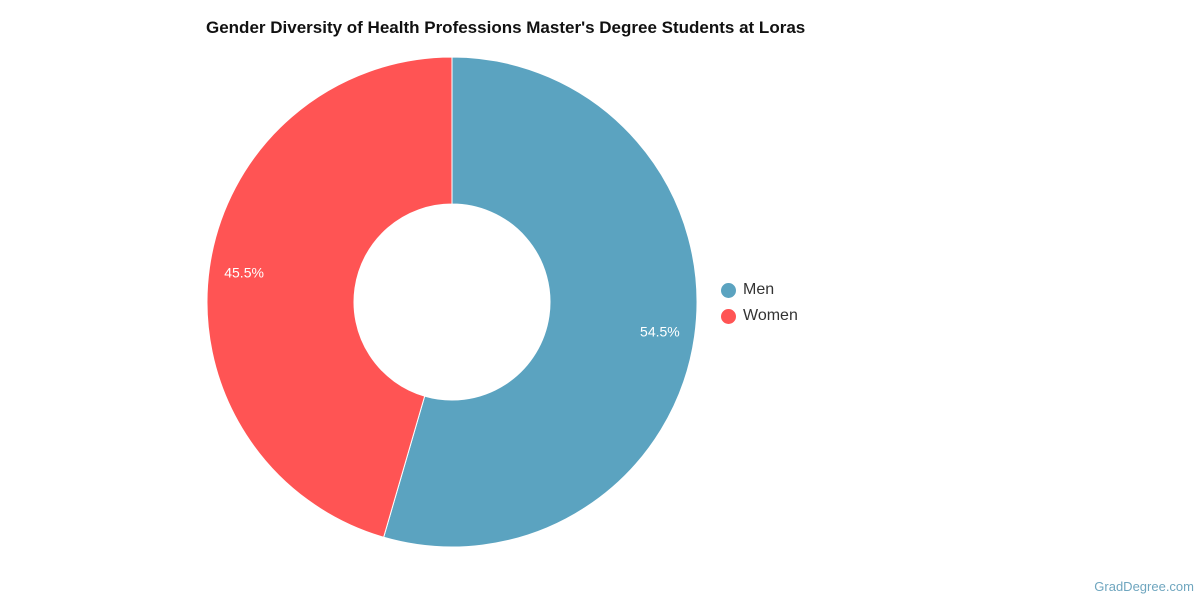 The width and height of the screenshot is (1200, 600). Describe the element at coordinates (660, 332) in the screenshot. I see `data-label-men: 54.5%` at that location.